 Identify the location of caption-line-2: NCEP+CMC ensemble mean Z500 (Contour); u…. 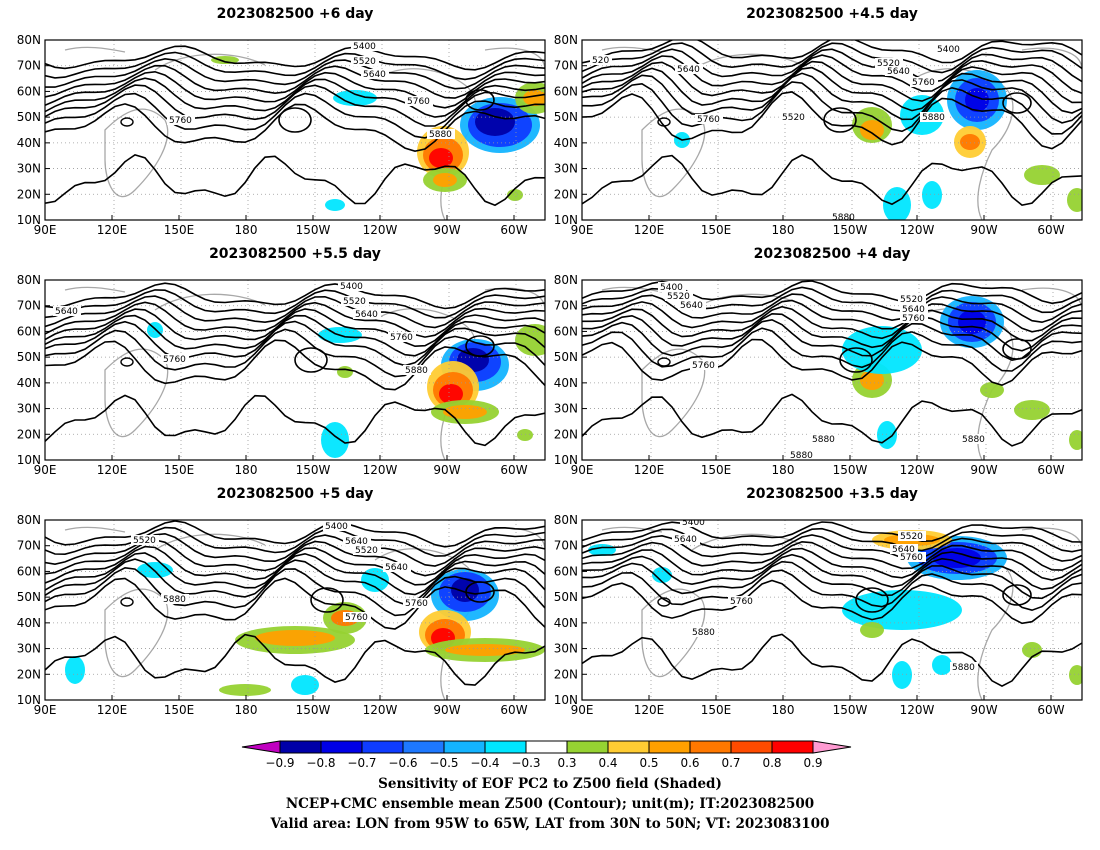
(550, 804).